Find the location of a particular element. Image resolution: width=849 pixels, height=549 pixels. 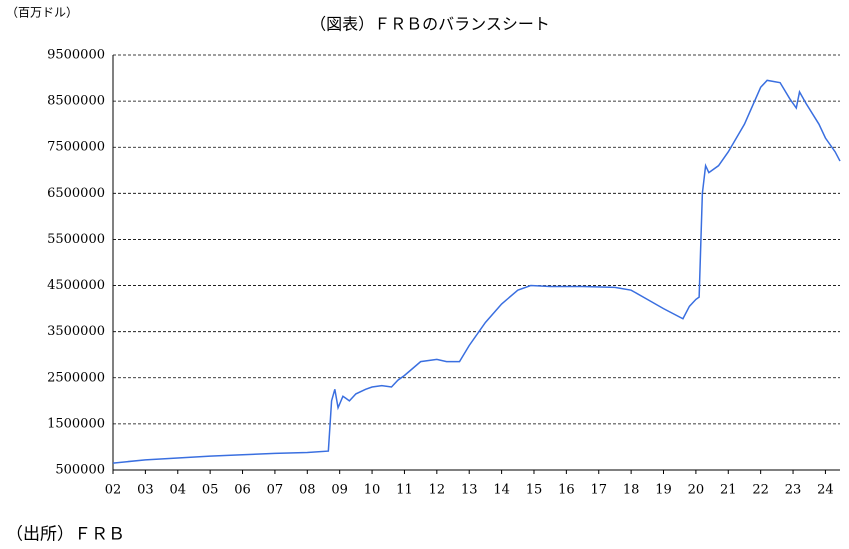

x-tick-label: 19 is located at coordinates (663, 490).